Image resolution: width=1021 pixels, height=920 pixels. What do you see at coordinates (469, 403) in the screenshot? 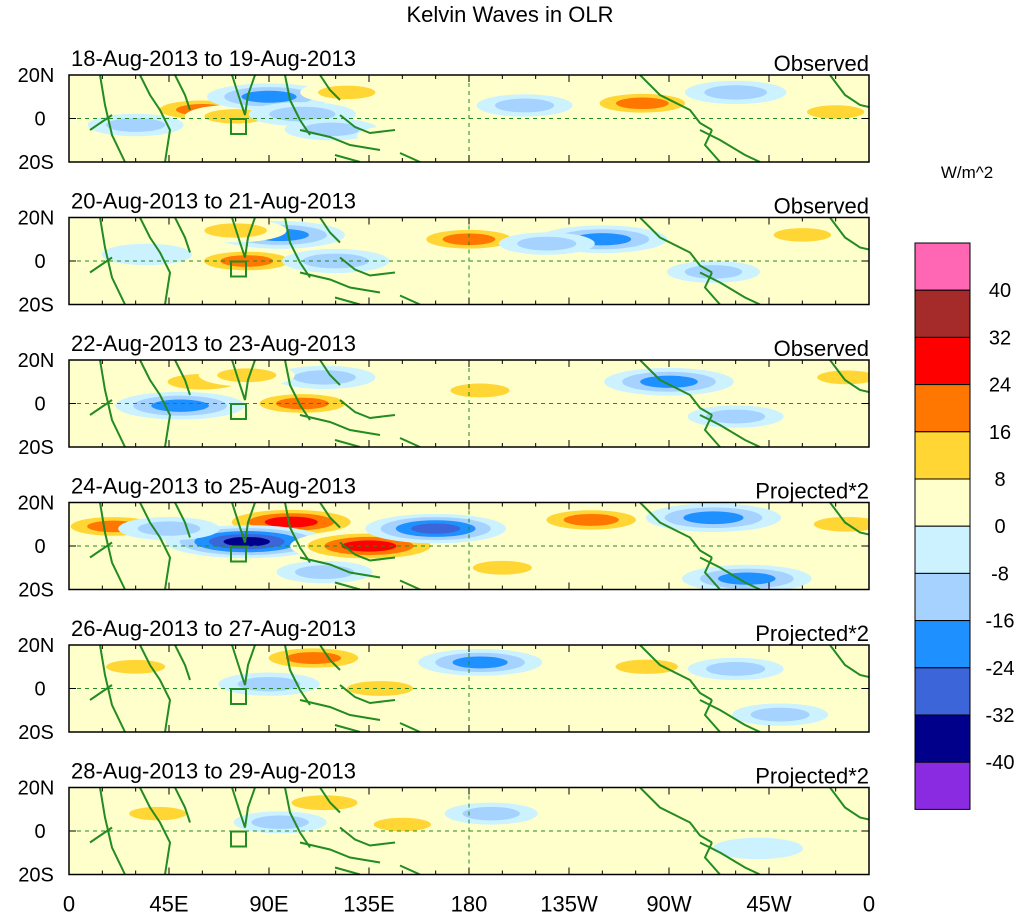
I see `panel-map` at bounding box center [469, 403].